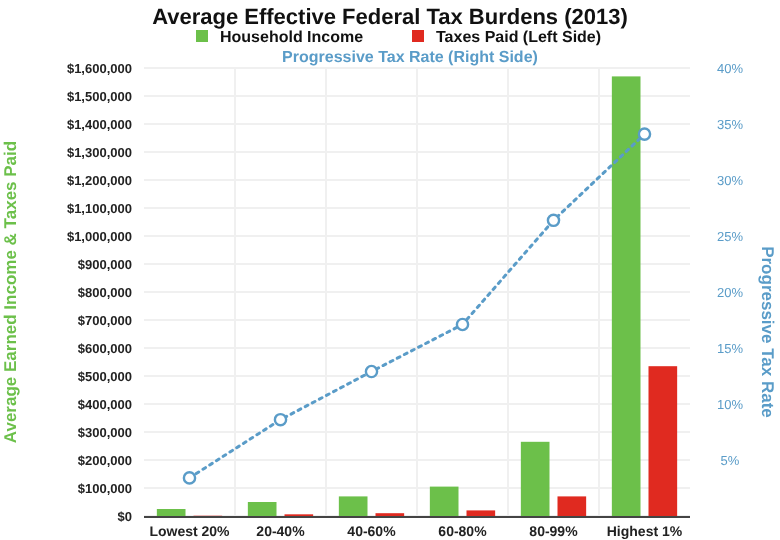  What do you see at coordinates (10, 292) in the screenshot?
I see `y-axis-title: Average Earned Income & Taxes Paid` at bounding box center [10, 292].